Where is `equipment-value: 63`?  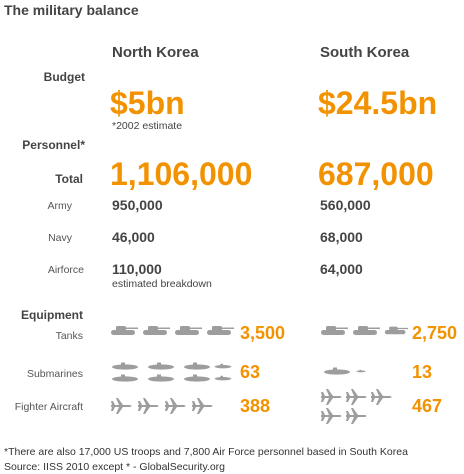 equipment-value: 63 is located at coordinates (250, 372).